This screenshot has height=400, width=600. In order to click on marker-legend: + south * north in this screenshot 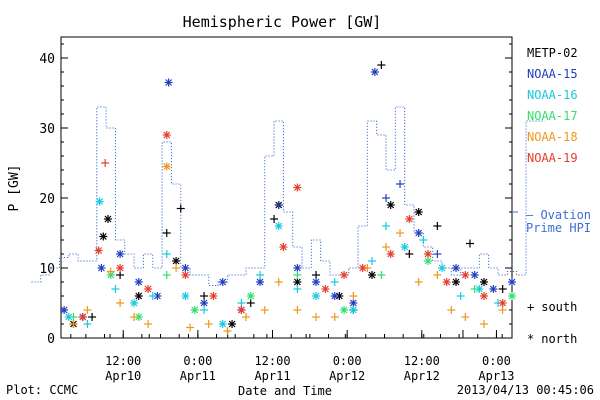, I will do `click(552, 323)`.